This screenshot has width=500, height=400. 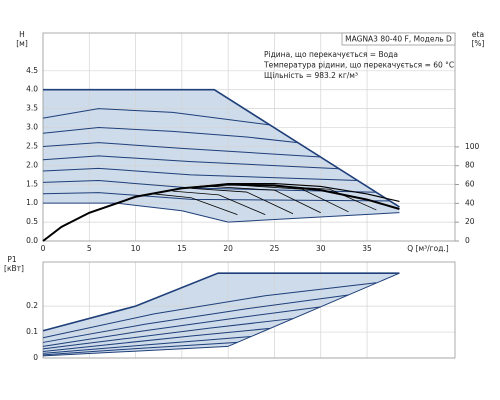 What do you see at coordinates (32, 183) in the screenshot?
I see `y-tick-label: 1.5` at bounding box center [32, 183].